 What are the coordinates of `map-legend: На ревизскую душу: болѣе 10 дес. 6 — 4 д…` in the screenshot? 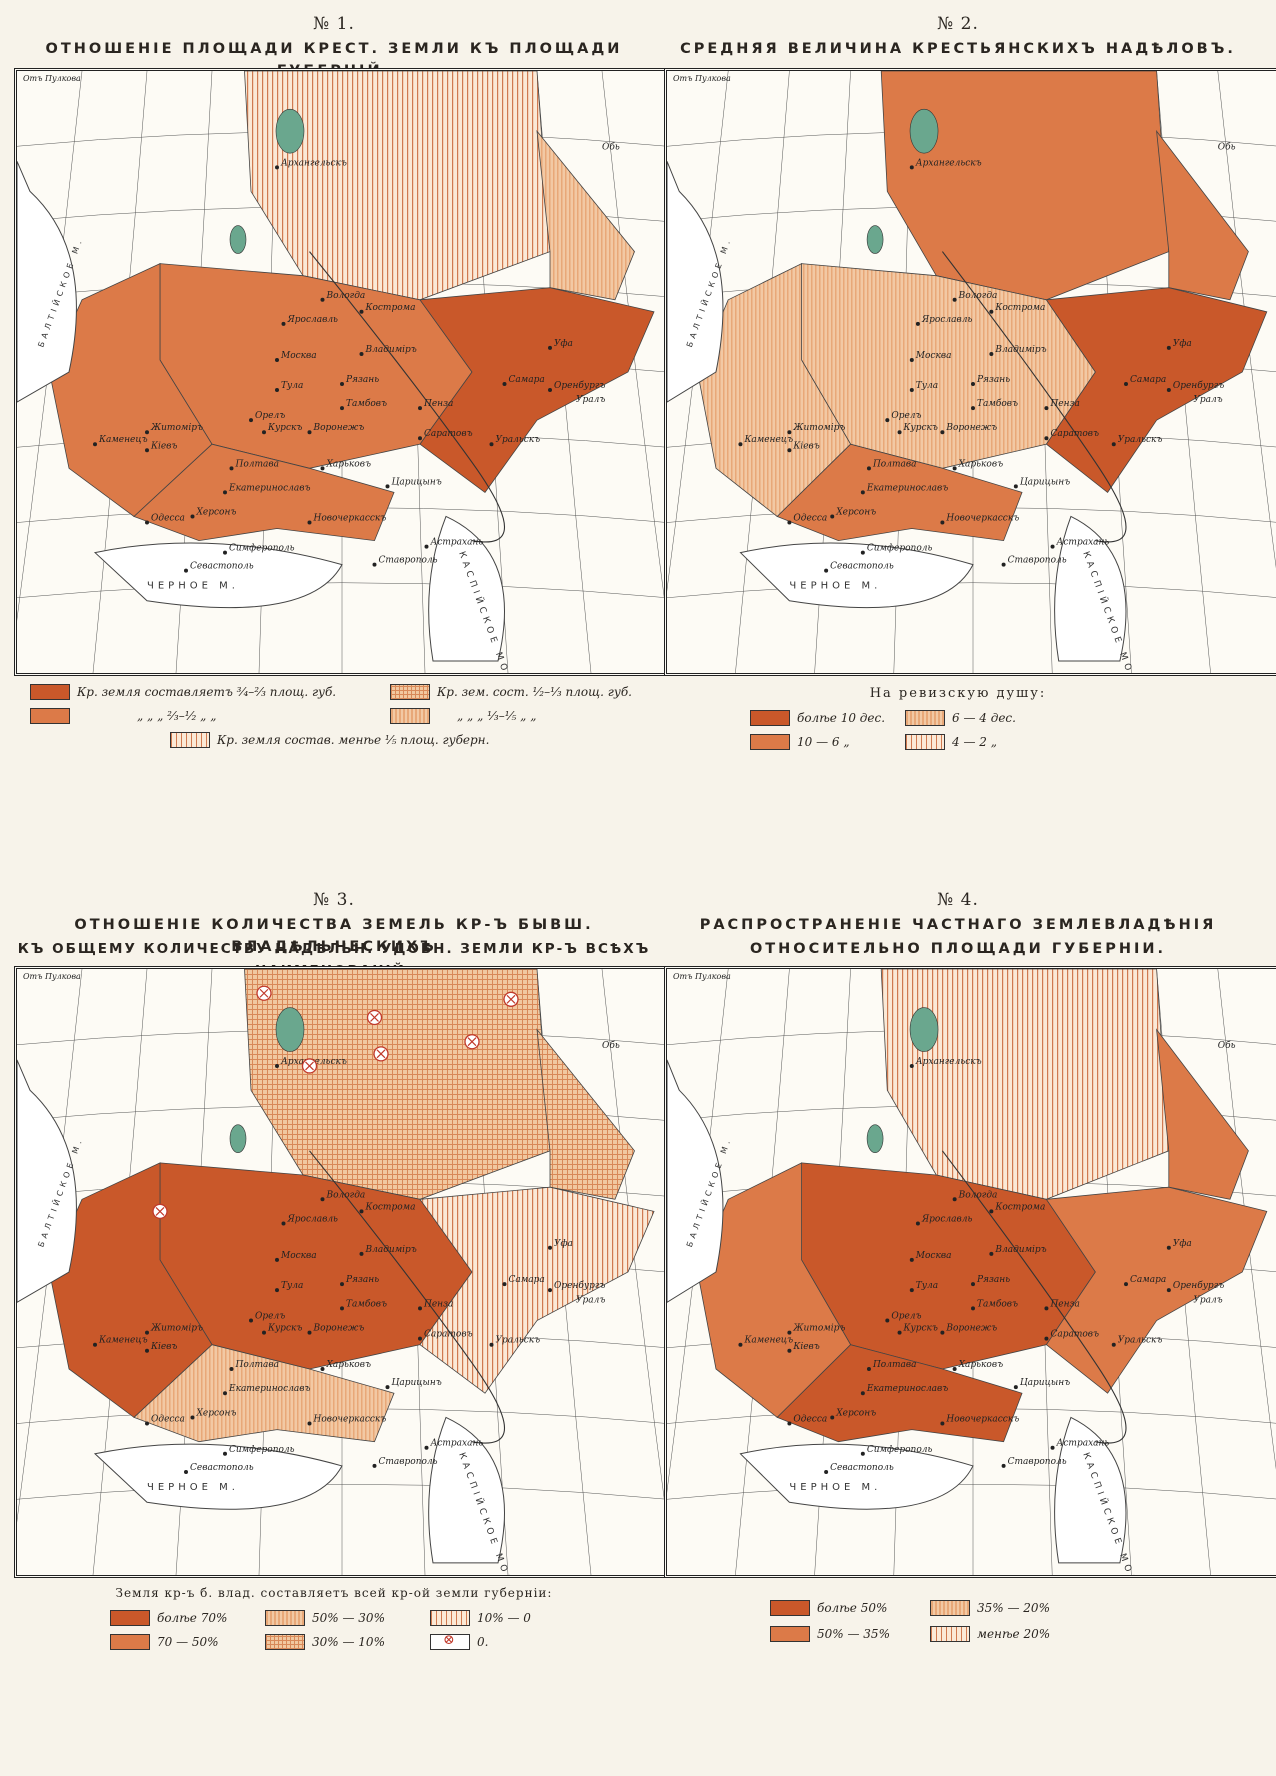 It's located at (958, 721).